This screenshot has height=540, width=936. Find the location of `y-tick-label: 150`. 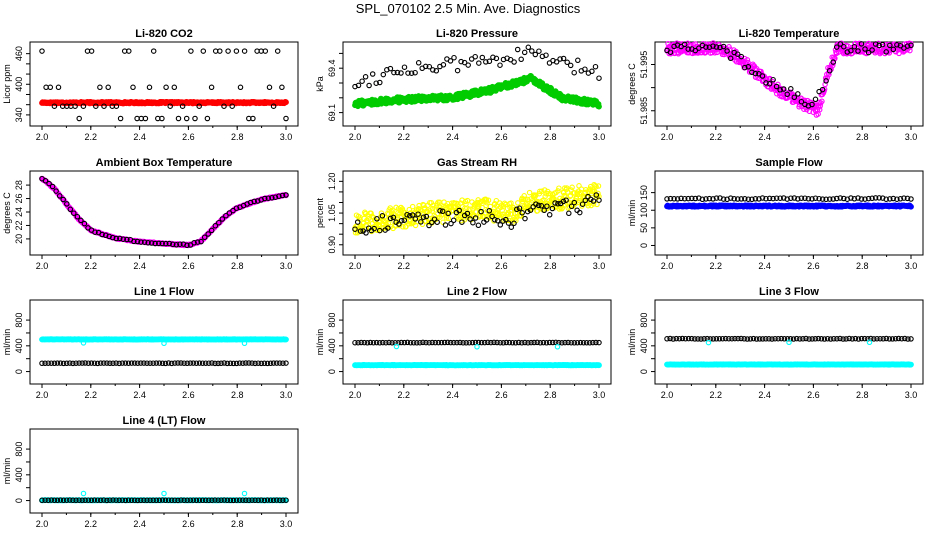

y-tick-label: 150 is located at coordinates (644, 192).